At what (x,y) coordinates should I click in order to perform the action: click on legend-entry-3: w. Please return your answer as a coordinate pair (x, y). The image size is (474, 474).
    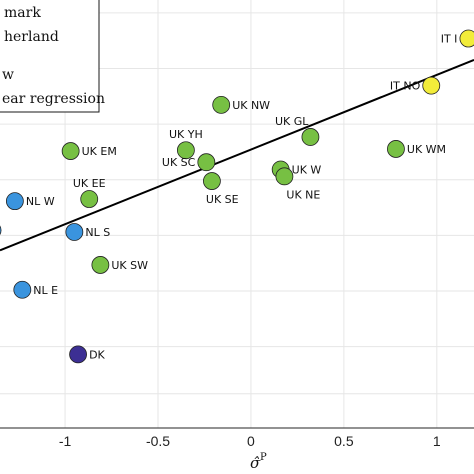
    Looking at the image, I should click on (8, 75).